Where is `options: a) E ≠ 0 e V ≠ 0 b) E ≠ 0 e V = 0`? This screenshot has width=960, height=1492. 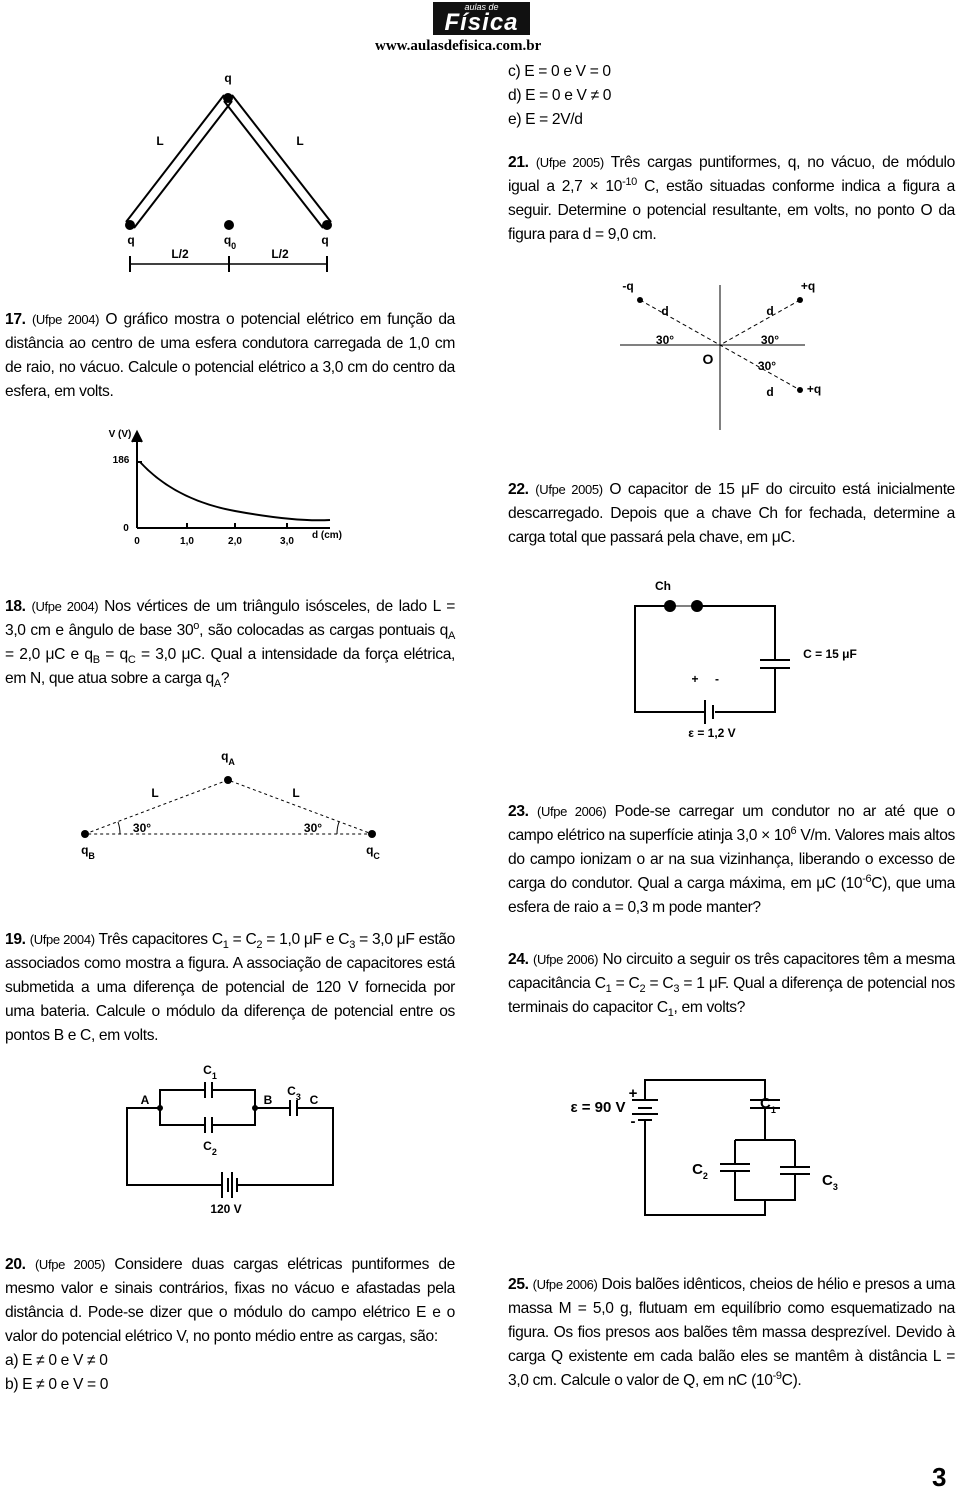 options: a) E ≠ 0 e V ≠ 0 b) E ≠ 0 e V = 0 is located at coordinates (230, 1373).